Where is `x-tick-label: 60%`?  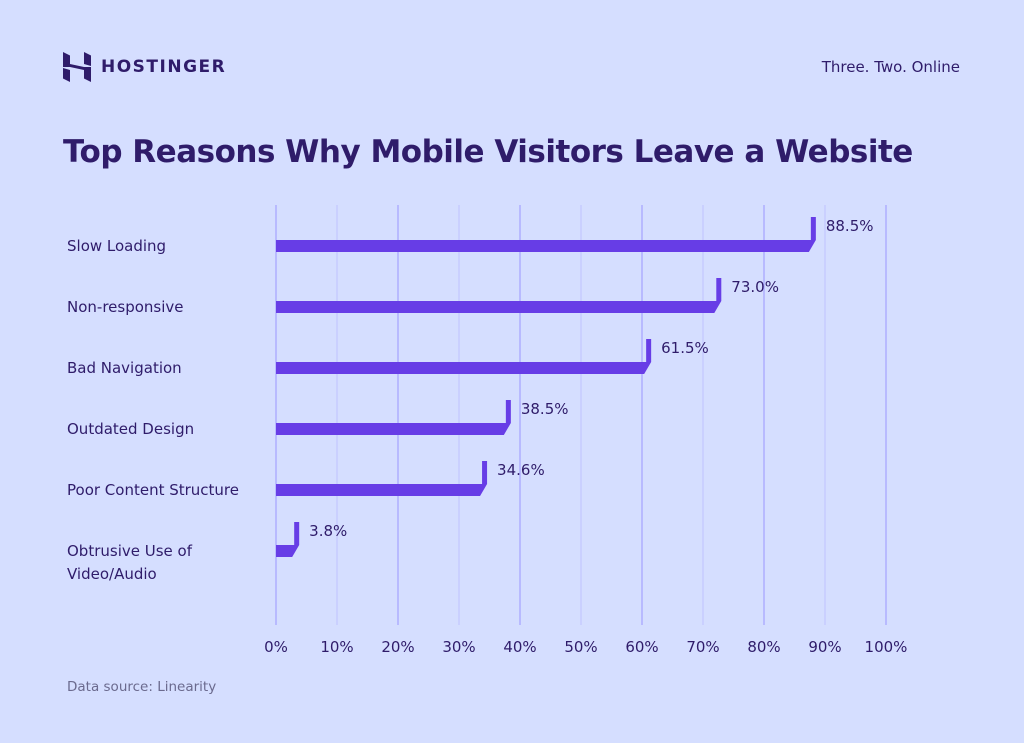
x-tick-label: 60% is located at coordinates (641, 647).